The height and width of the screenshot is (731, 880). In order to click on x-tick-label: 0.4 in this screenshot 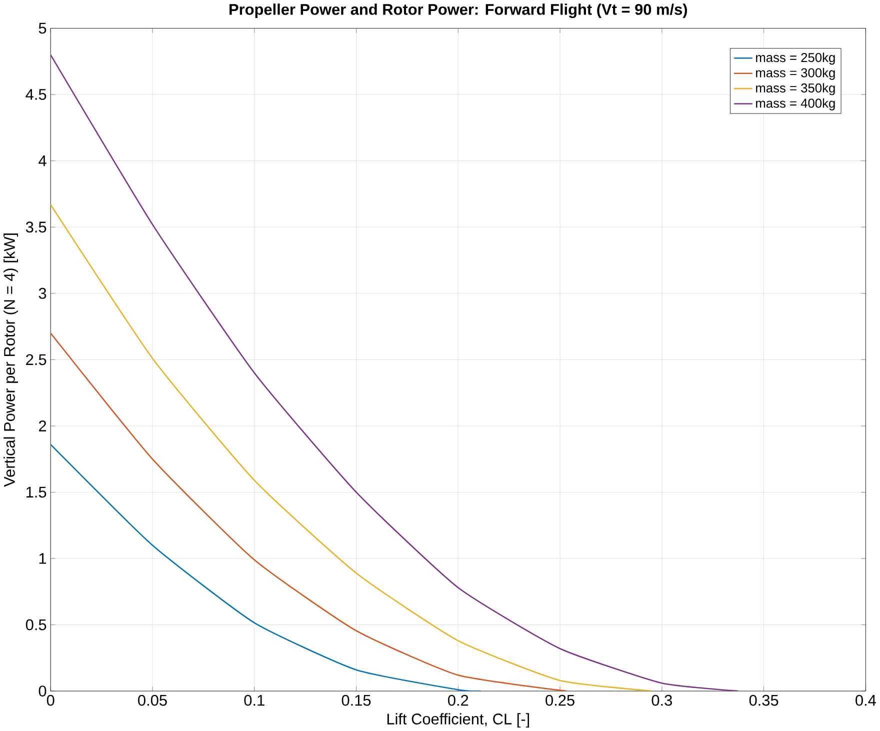, I will do `click(866, 700)`.